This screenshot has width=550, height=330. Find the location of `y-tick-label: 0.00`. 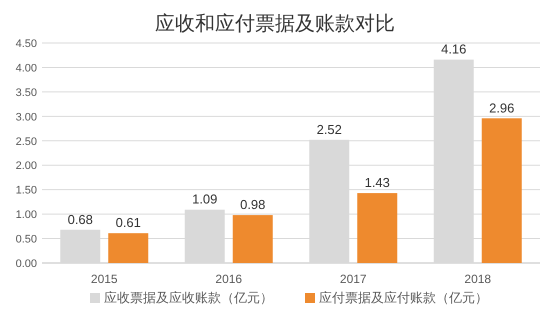

y-tick-label: 0.00 is located at coordinates (26, 264).